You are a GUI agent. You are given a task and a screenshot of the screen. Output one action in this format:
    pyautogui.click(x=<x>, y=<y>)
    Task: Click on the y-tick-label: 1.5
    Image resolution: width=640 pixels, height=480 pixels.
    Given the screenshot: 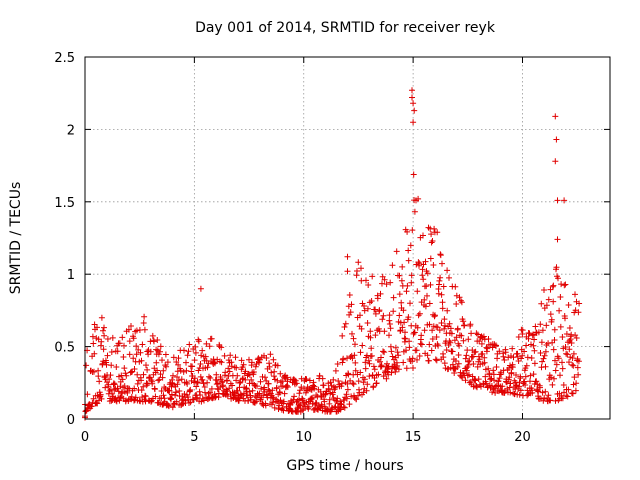 What is the action you would take?
    pyautogui.click(x=64, y=203)
    